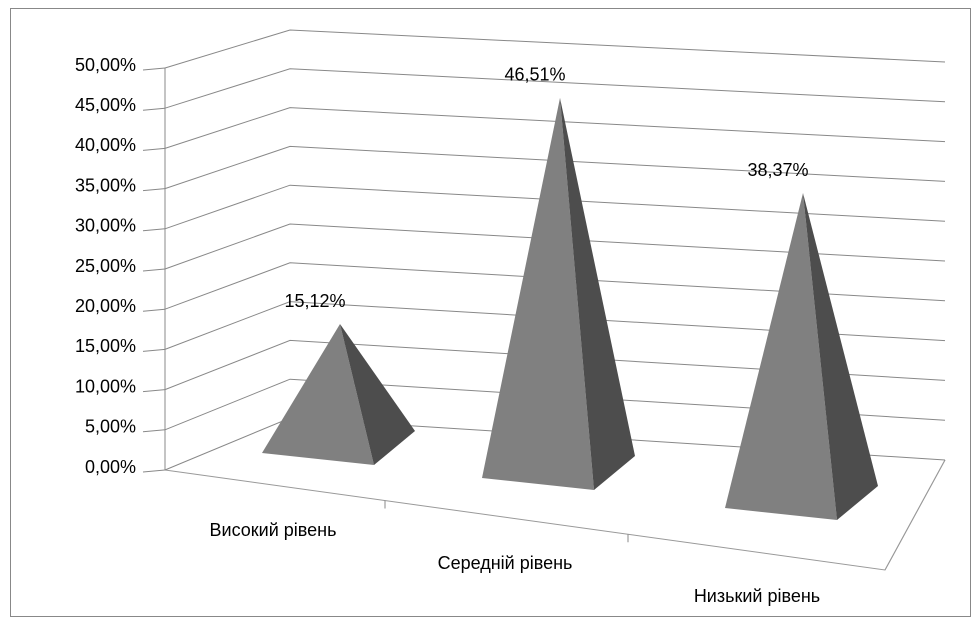 This screenshot has width=980, height=629. What do you see at coordinates (105, 226) in the screenshot?
I see `y-tick-label: 30,00%` at bounding box center [105, 226].